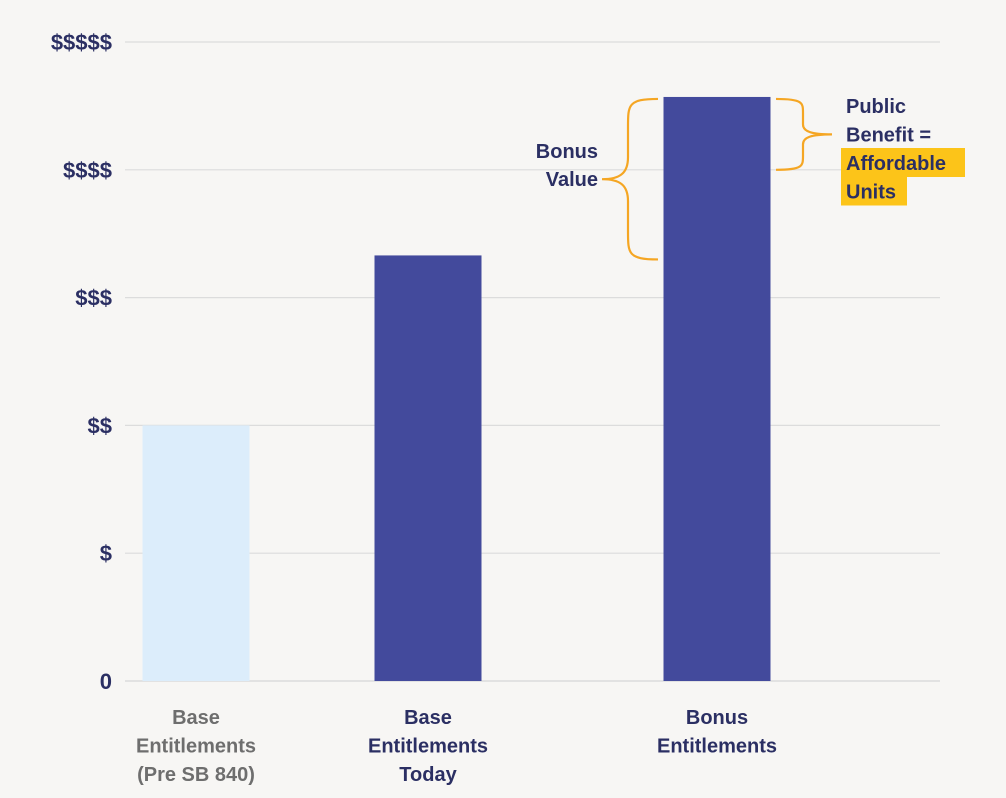 Image resolution: width=1006 pixels, height=798 pixels. Describe the element at coordinates (572, 180) in the screenshot. I see `bonus-value-label: Value` at that location.